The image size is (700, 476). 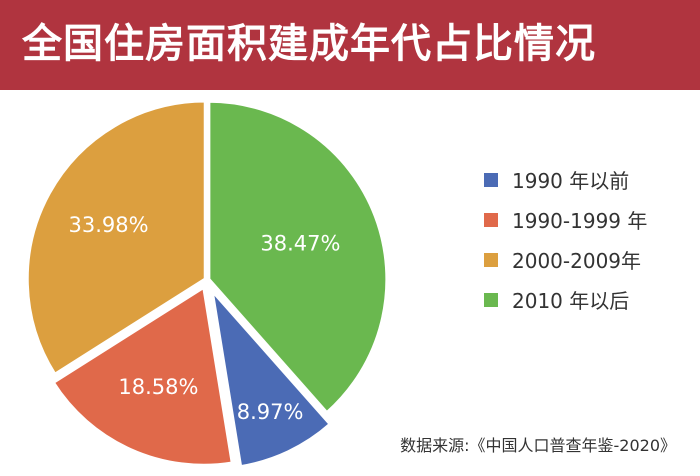 I want to click on legend-item: 1990 年以前, so click(x=565, y=179).